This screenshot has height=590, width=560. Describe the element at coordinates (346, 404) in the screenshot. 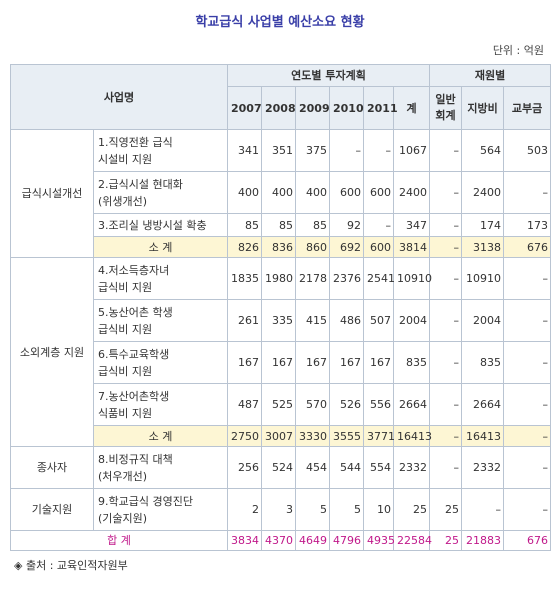

I see `value-cell: 526` at that location.